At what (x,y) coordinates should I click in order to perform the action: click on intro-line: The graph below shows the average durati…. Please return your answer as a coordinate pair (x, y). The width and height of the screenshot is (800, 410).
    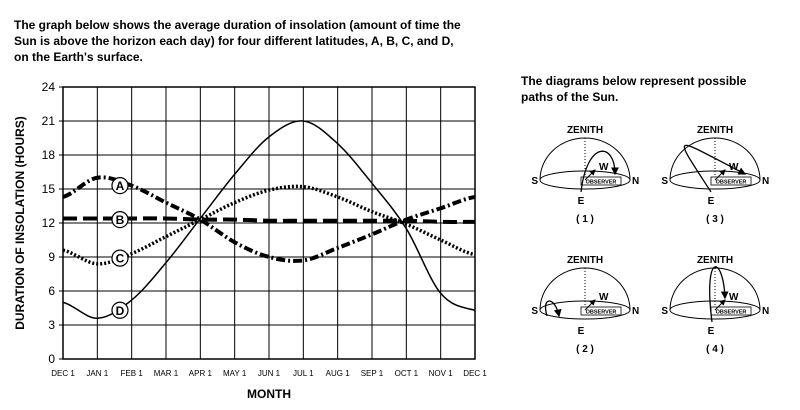
    Looking at the image, I should click on (237, 25).